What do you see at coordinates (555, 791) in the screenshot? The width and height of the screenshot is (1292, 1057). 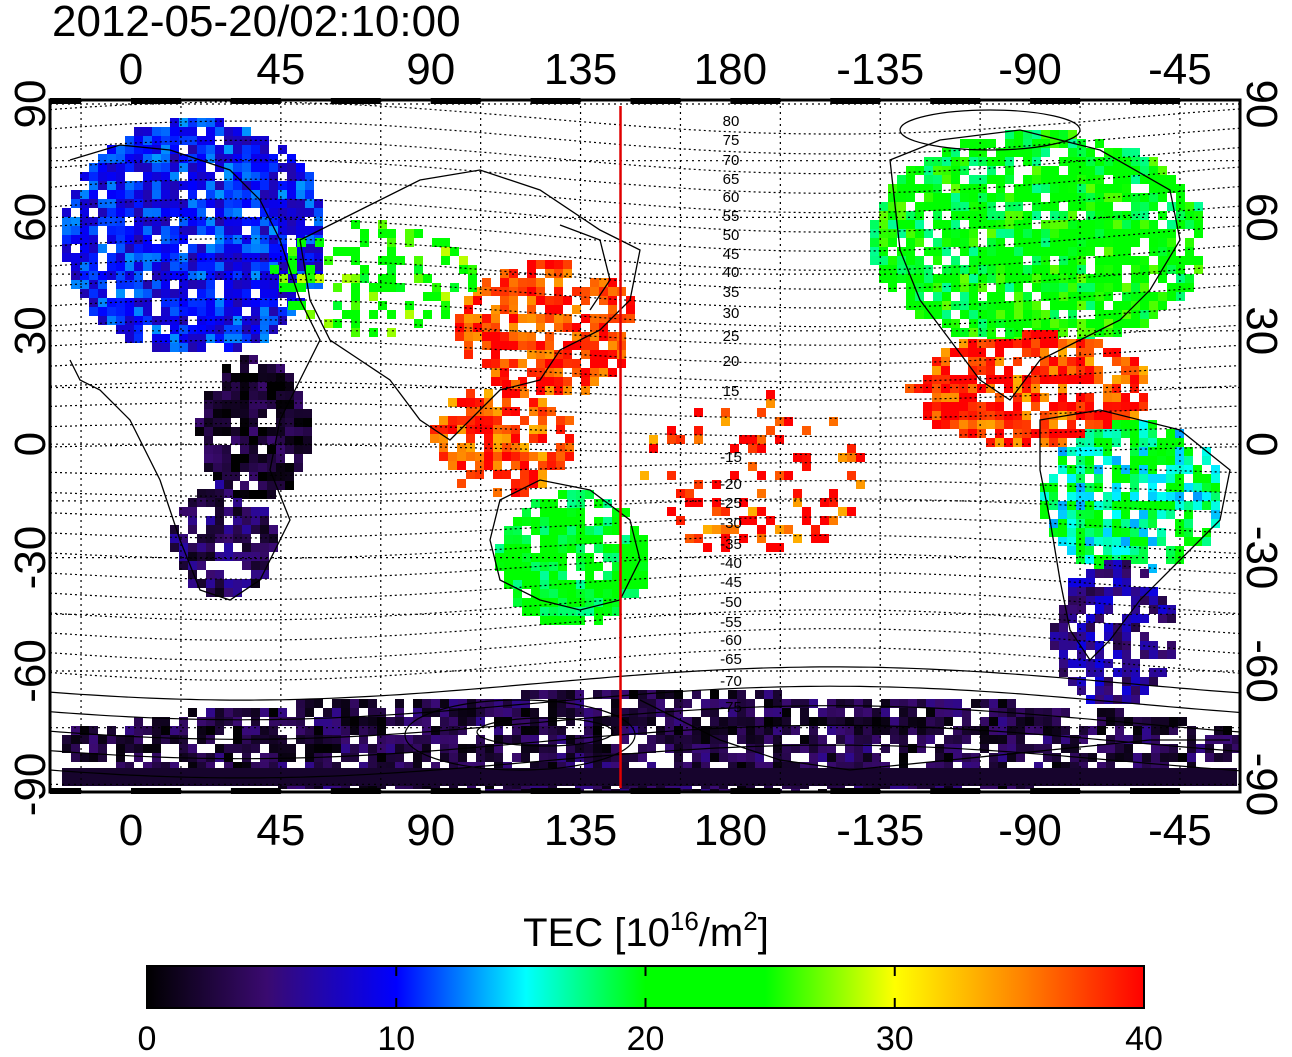 I see `frame-tick` at bounding box center [555, 791].